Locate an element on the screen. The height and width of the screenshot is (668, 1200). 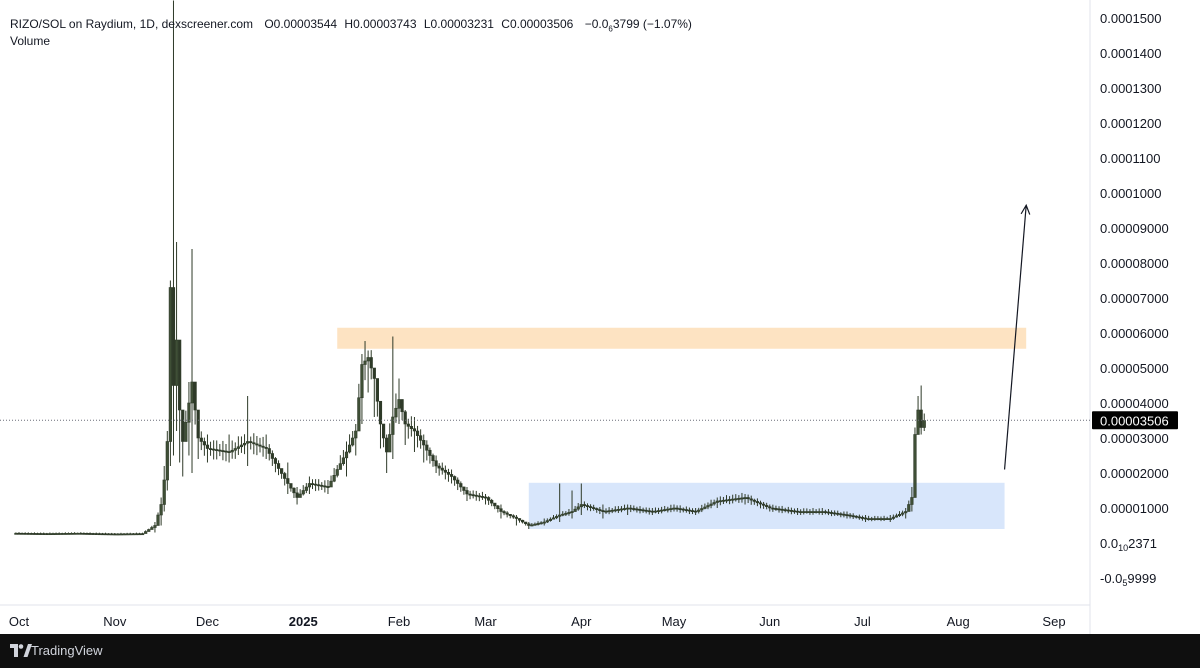
last-price-tag-label: 0.00003506 is located at coordinates (1134, 420).